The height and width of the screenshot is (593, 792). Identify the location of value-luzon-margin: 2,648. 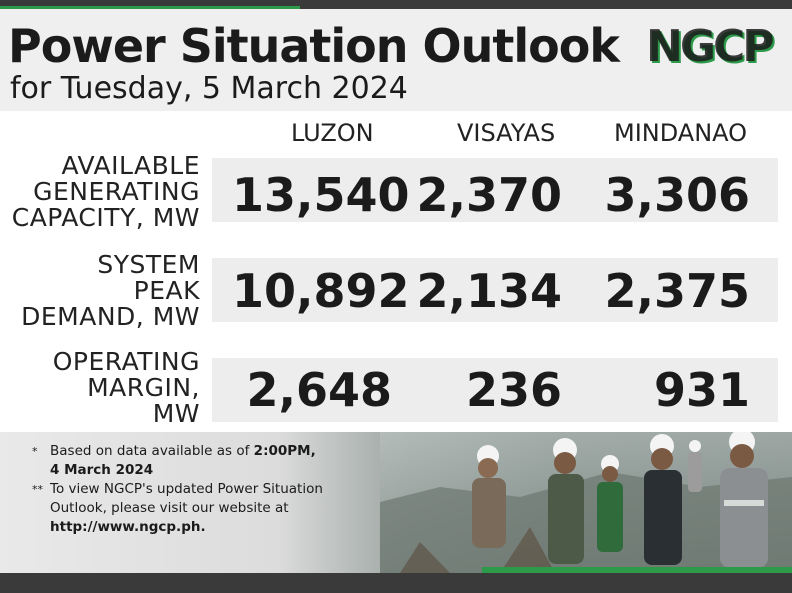
(319, 390).